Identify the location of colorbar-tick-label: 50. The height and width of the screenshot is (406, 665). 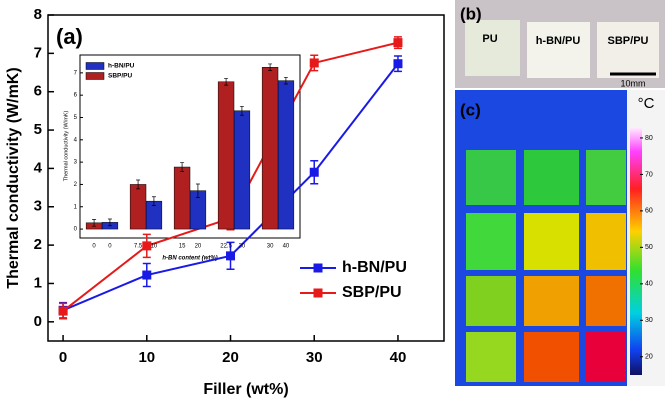
(649, 247).